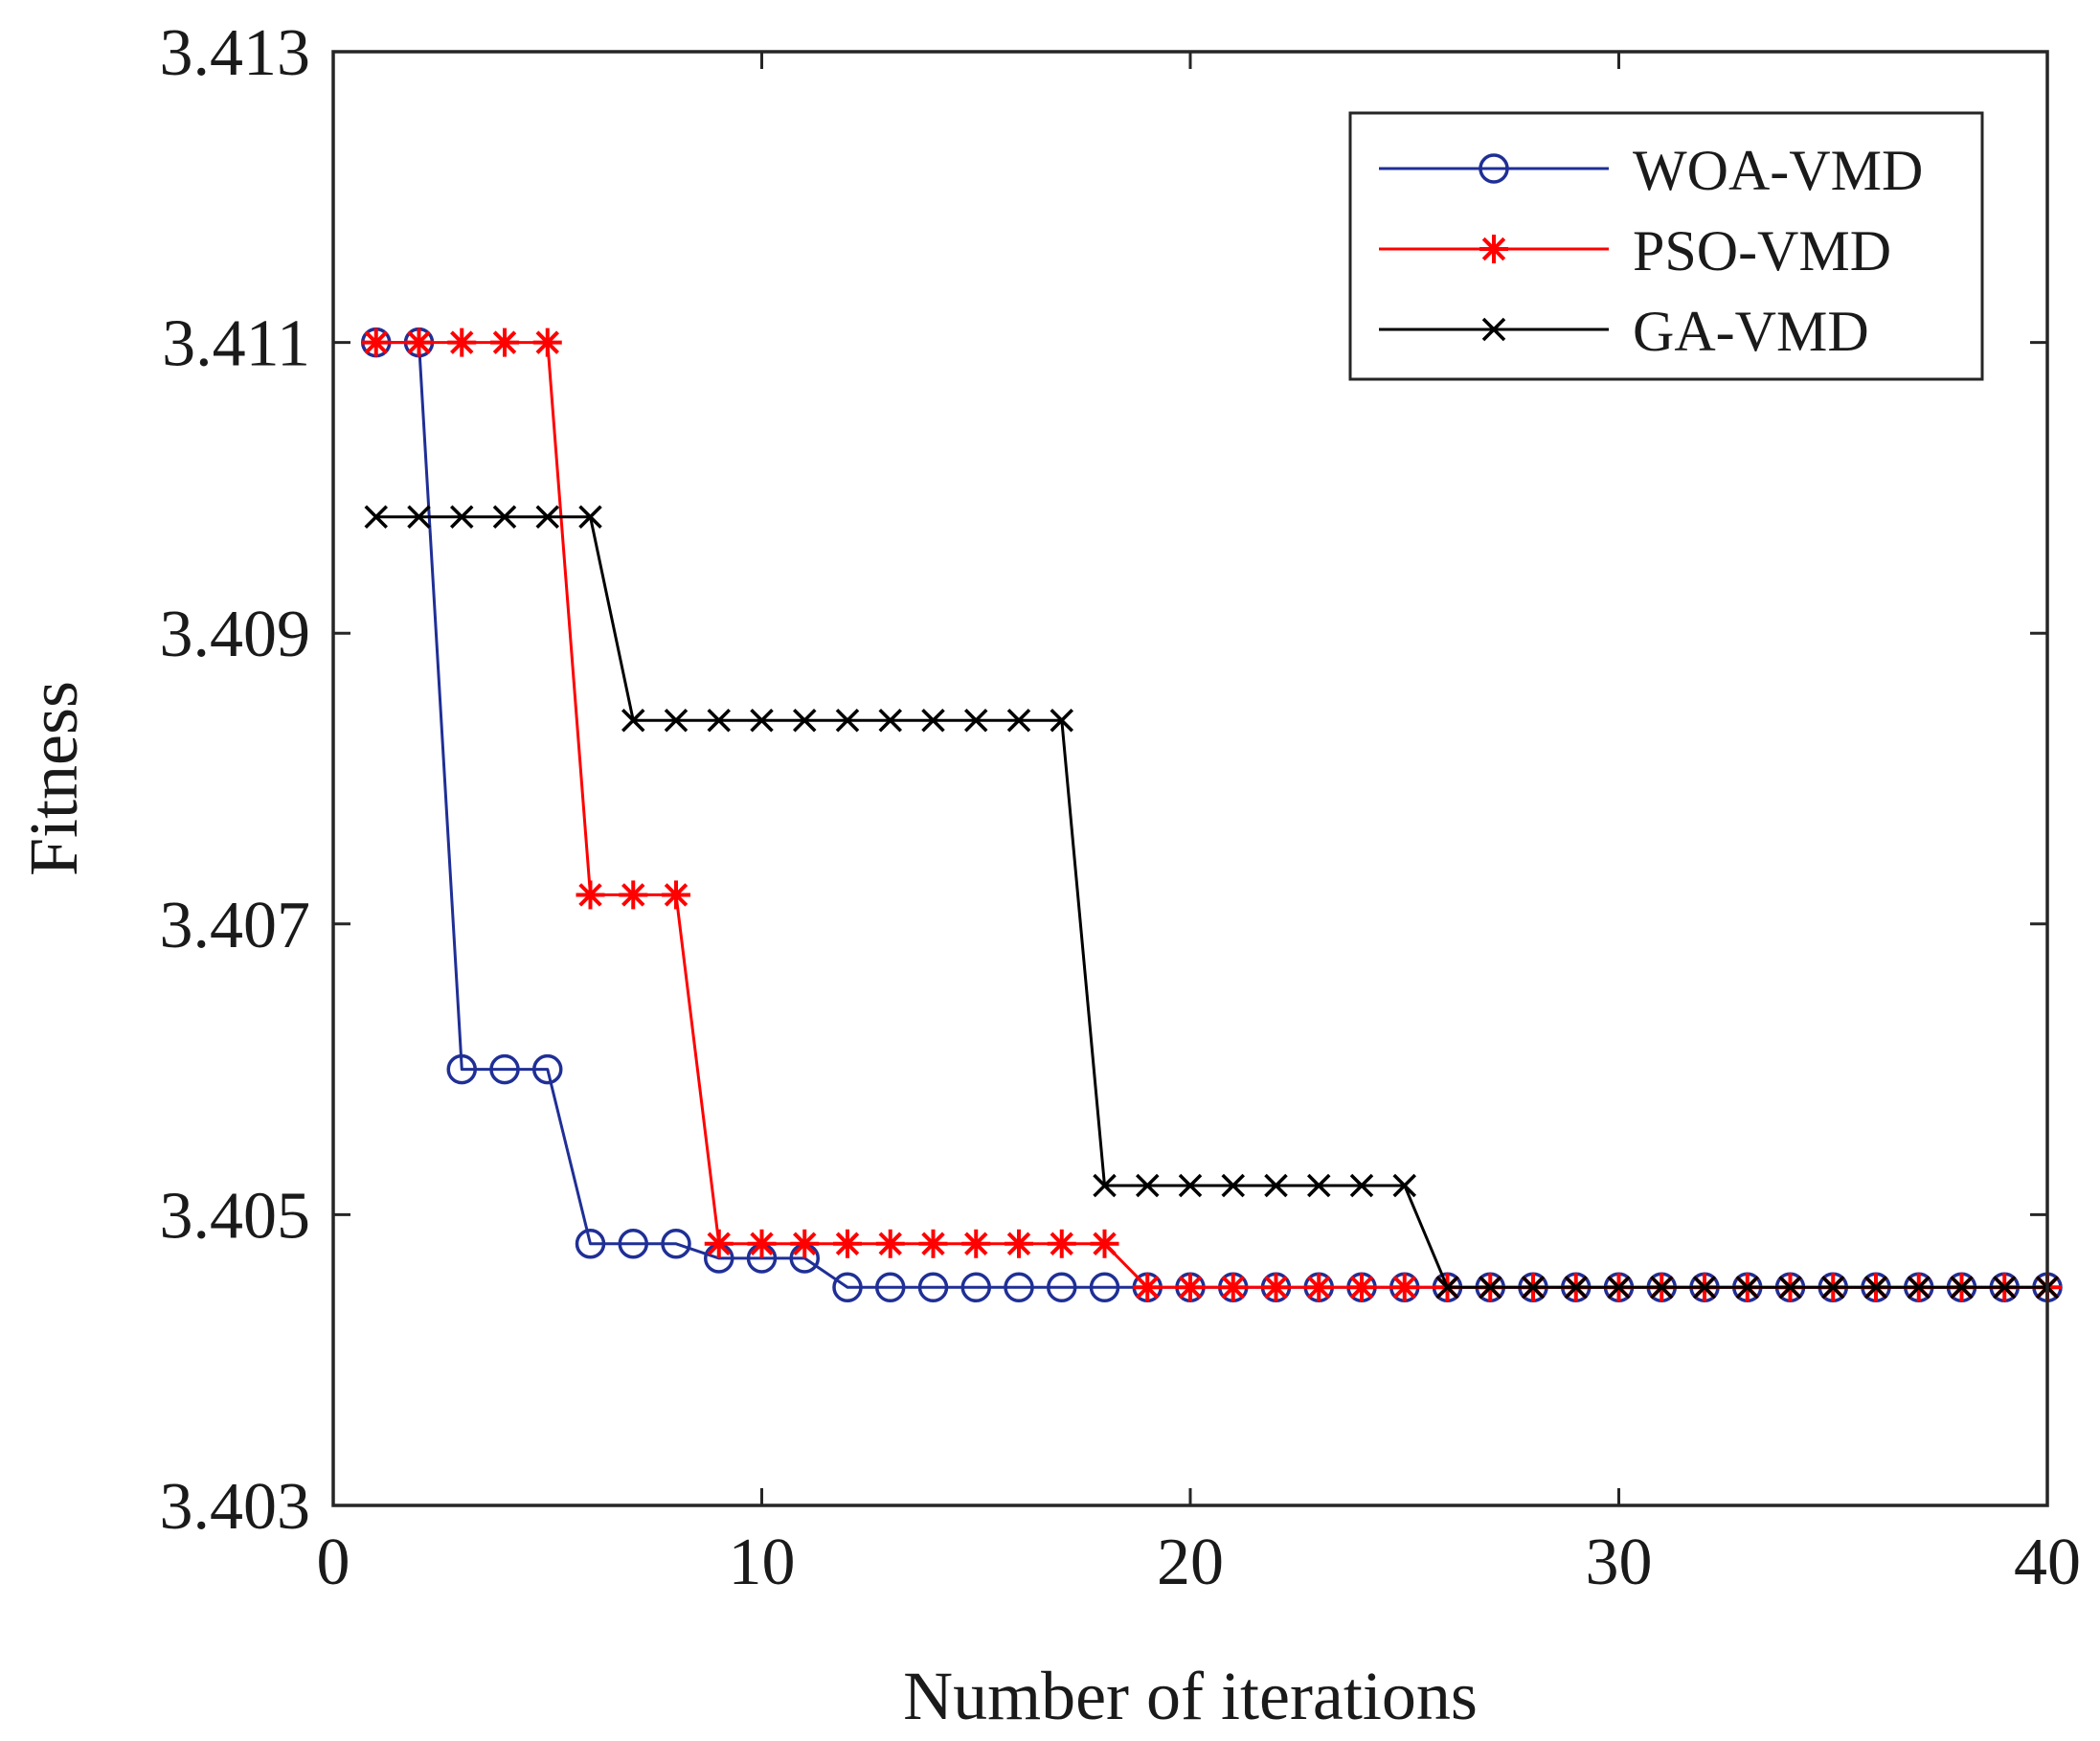  I want to click on y-tick-label-1: 3.405, so click(235, 1216).